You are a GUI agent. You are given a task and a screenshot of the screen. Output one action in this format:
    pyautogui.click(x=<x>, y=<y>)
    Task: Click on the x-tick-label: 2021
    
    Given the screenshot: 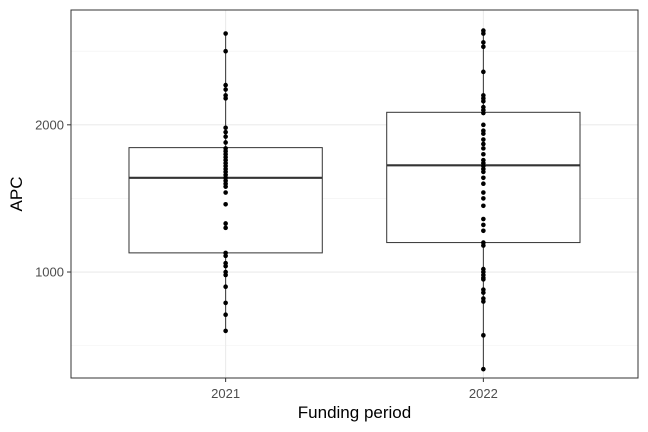 What is the action you would take?
    pyautogui.click(x=225, y=393)
    